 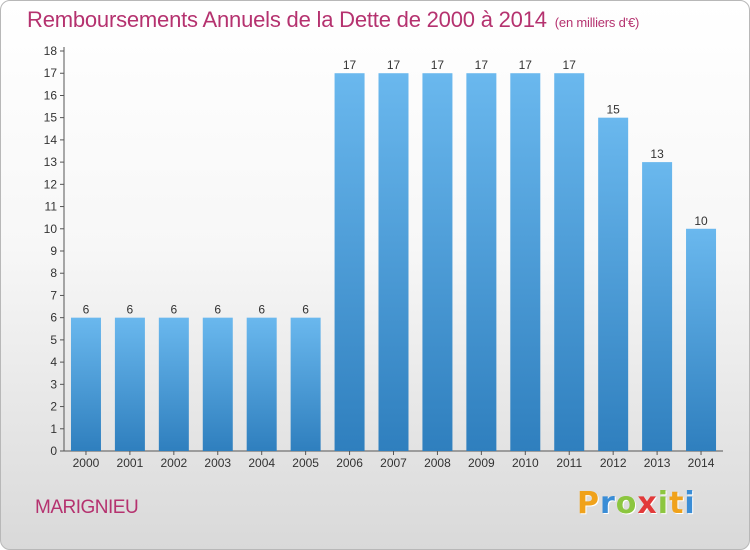 I want to click on x-tick-label: 2011, so click(x=569, y=463).